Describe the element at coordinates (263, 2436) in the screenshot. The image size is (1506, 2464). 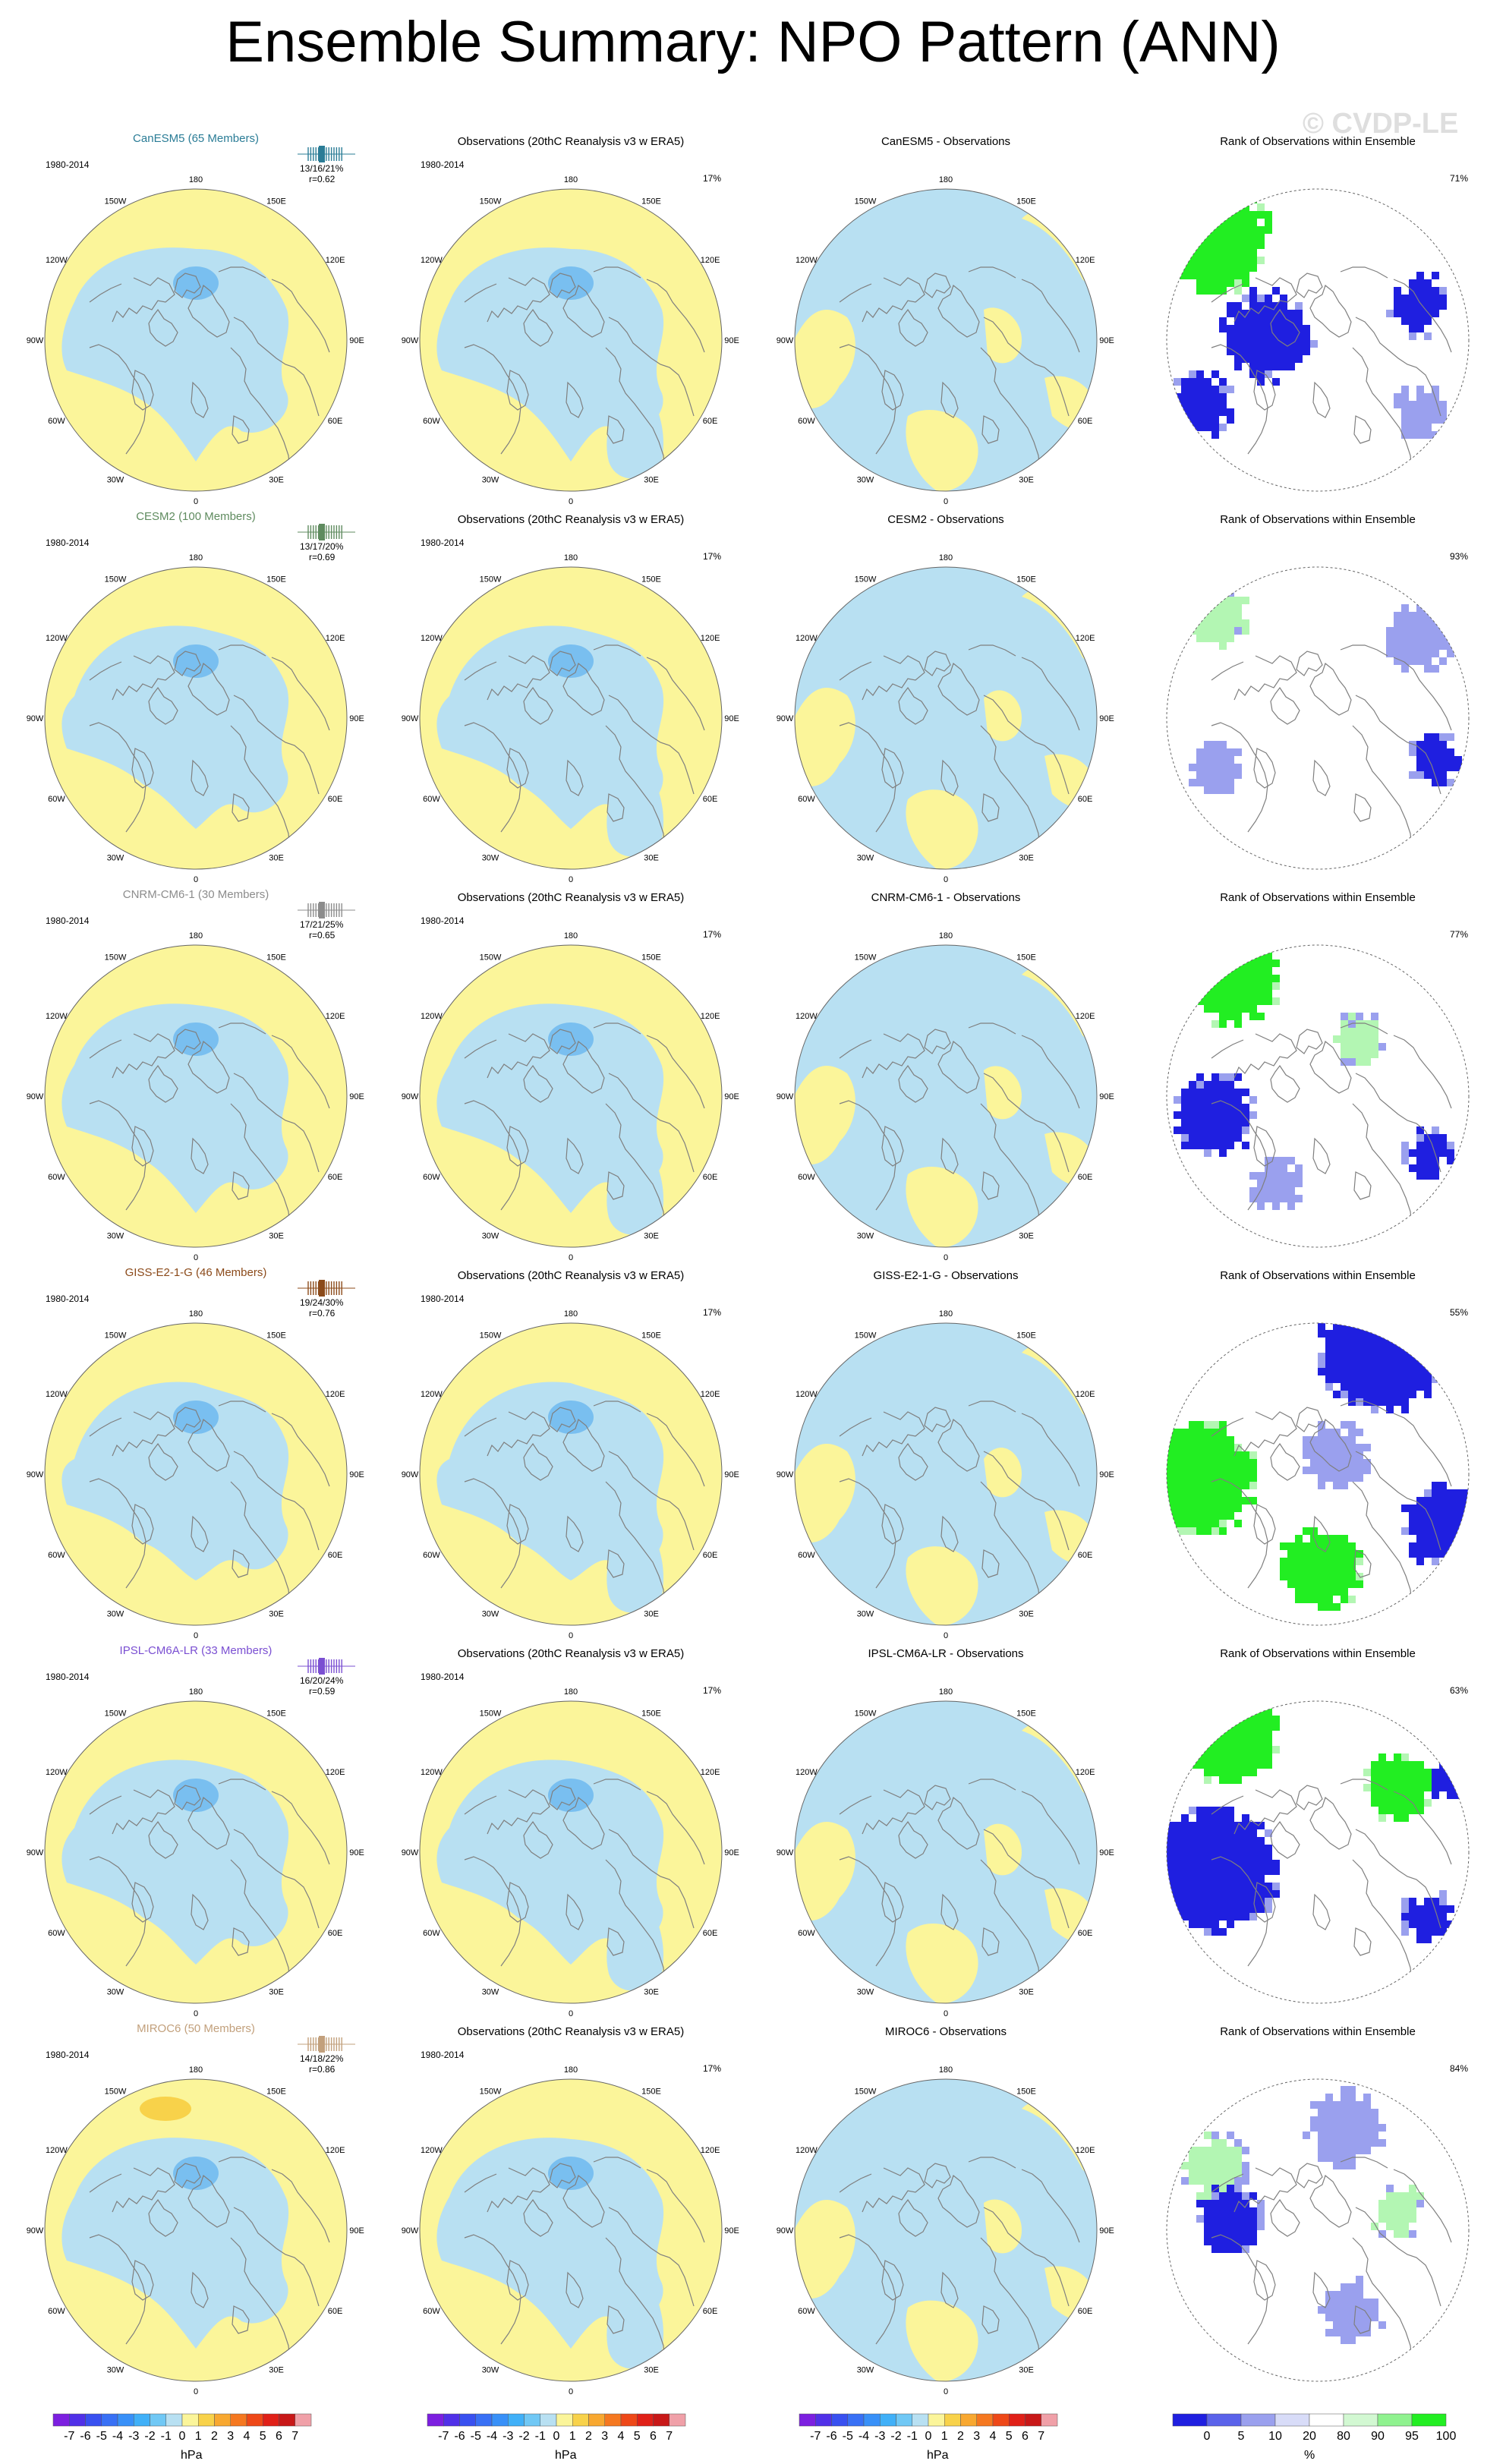
I see `colorbar-tick-label: 5` at that location.